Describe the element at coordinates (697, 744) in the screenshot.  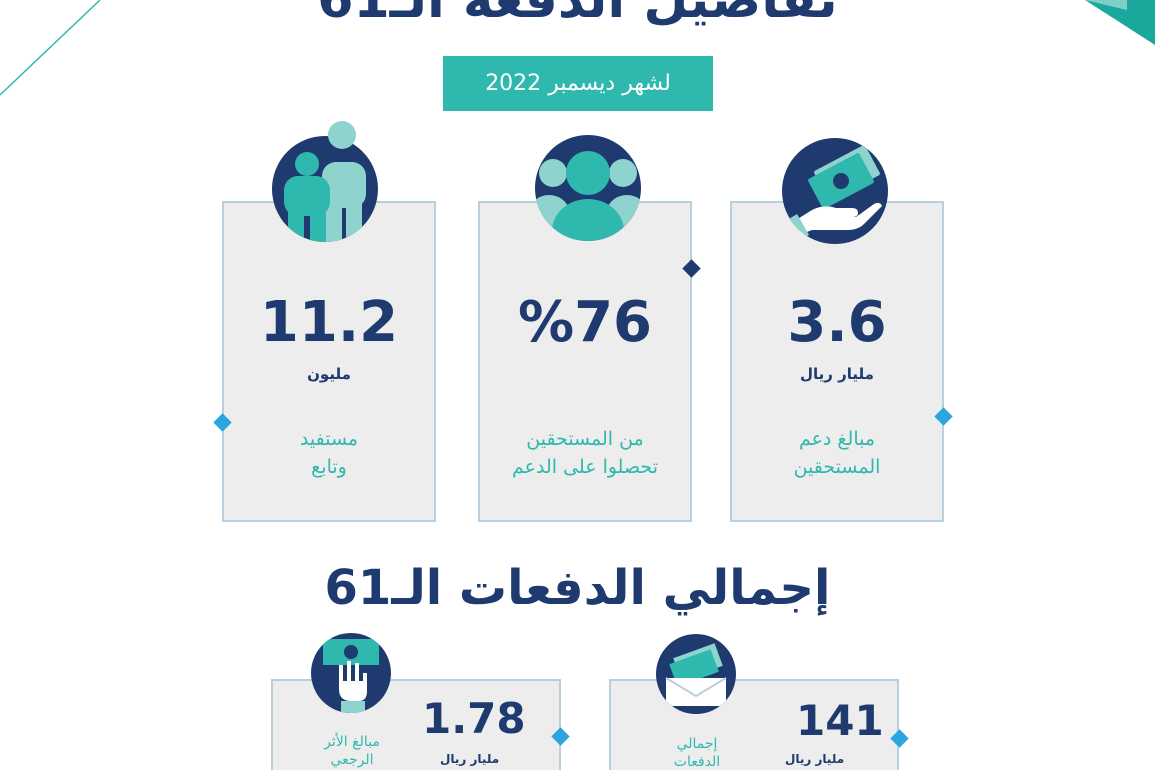
I see `total-desc-line1: إجمالي` at that location.